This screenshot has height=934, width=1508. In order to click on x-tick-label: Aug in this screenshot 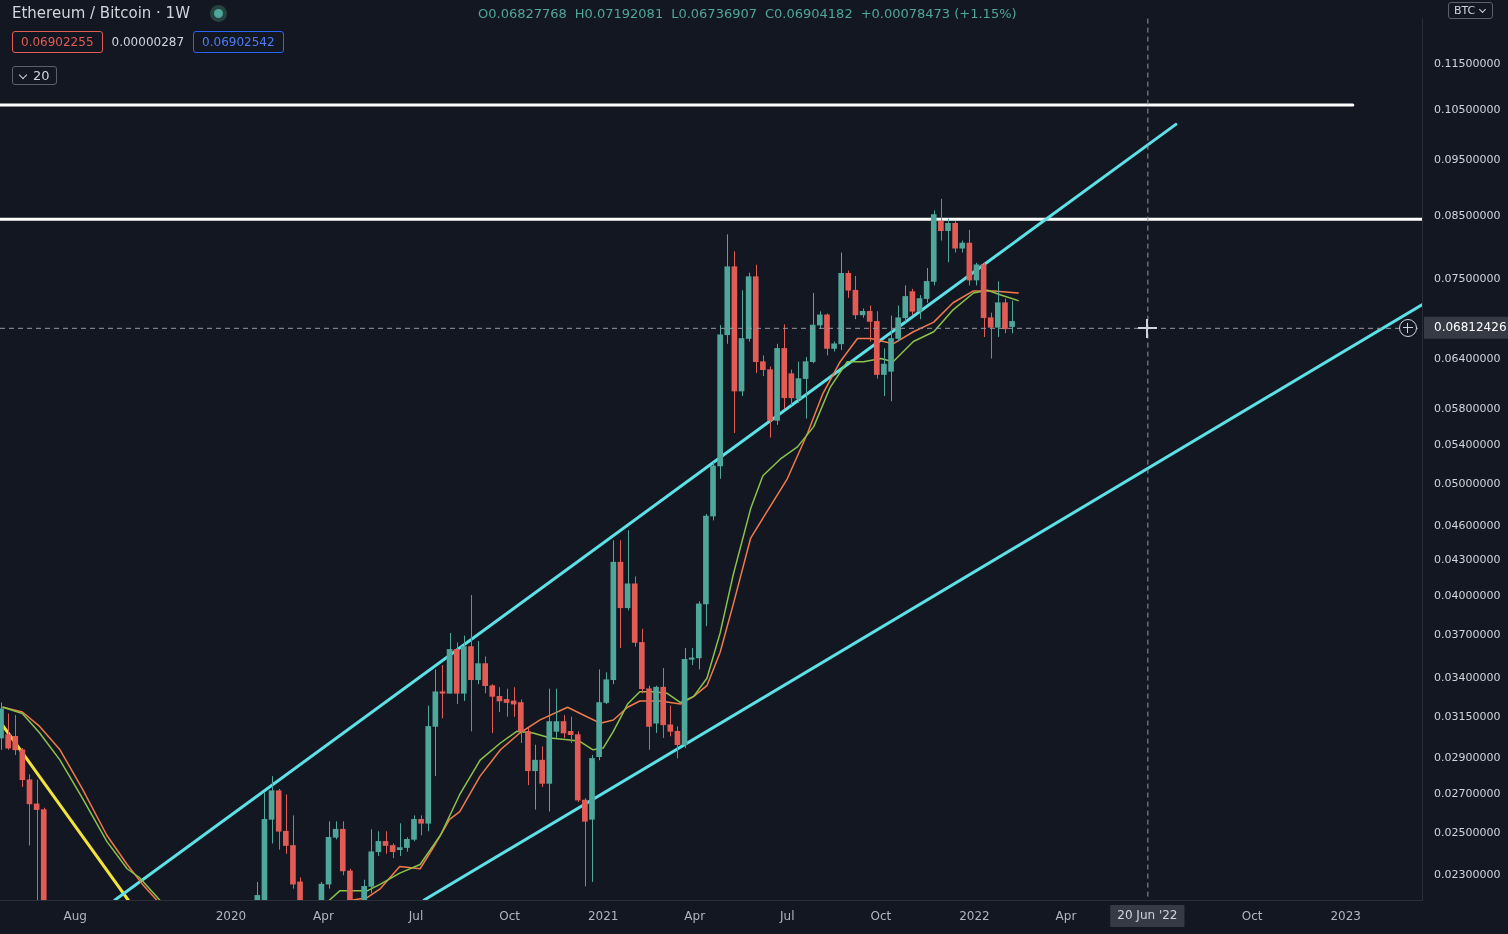, I will do `click(75, 916)`.